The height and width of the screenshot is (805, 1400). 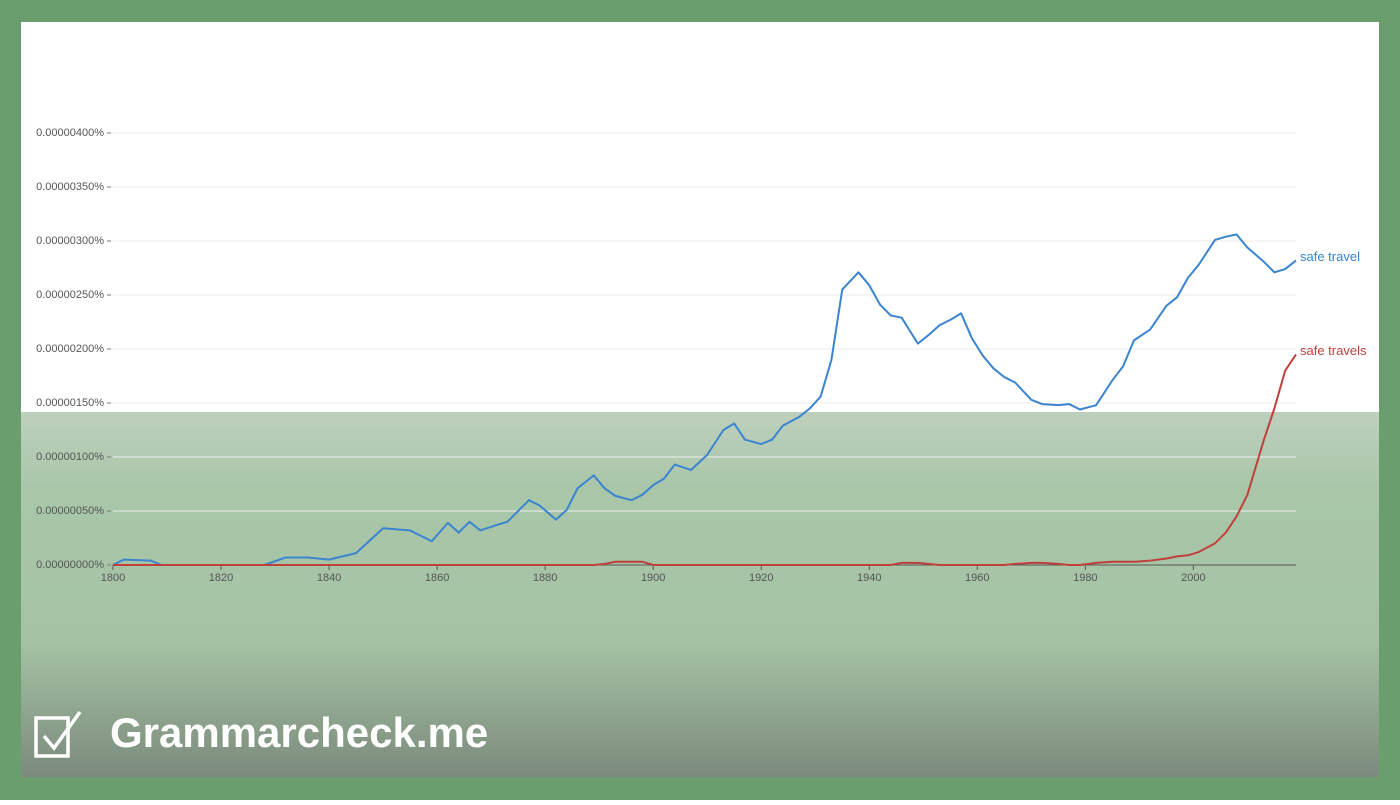 What do you see at coordinates (70, 511) in the screenshot?
I see `y-tick-label: 0.00000050%` at bounding box center [70, 511].